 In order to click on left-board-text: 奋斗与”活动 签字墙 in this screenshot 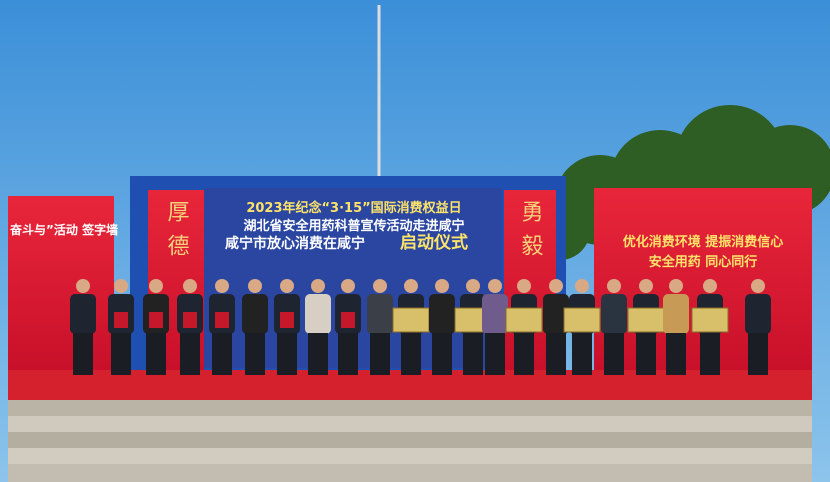, I will do `click(63, 229)`.